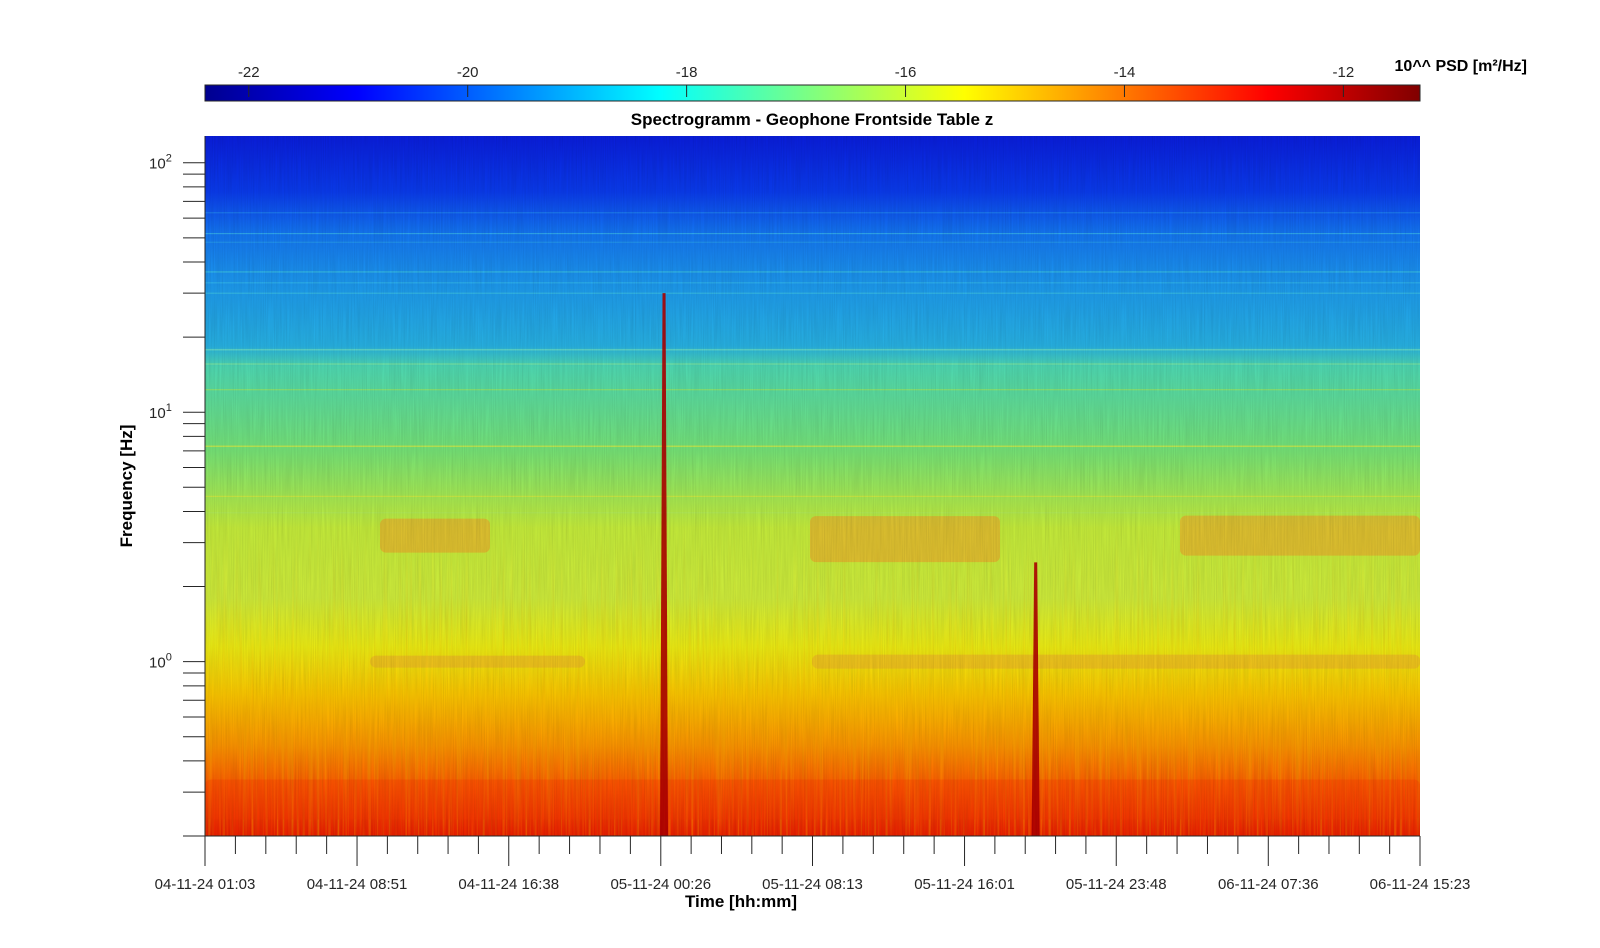  I want to click on x-tick-label: 05-11-24 00:26, so click(660, 884).